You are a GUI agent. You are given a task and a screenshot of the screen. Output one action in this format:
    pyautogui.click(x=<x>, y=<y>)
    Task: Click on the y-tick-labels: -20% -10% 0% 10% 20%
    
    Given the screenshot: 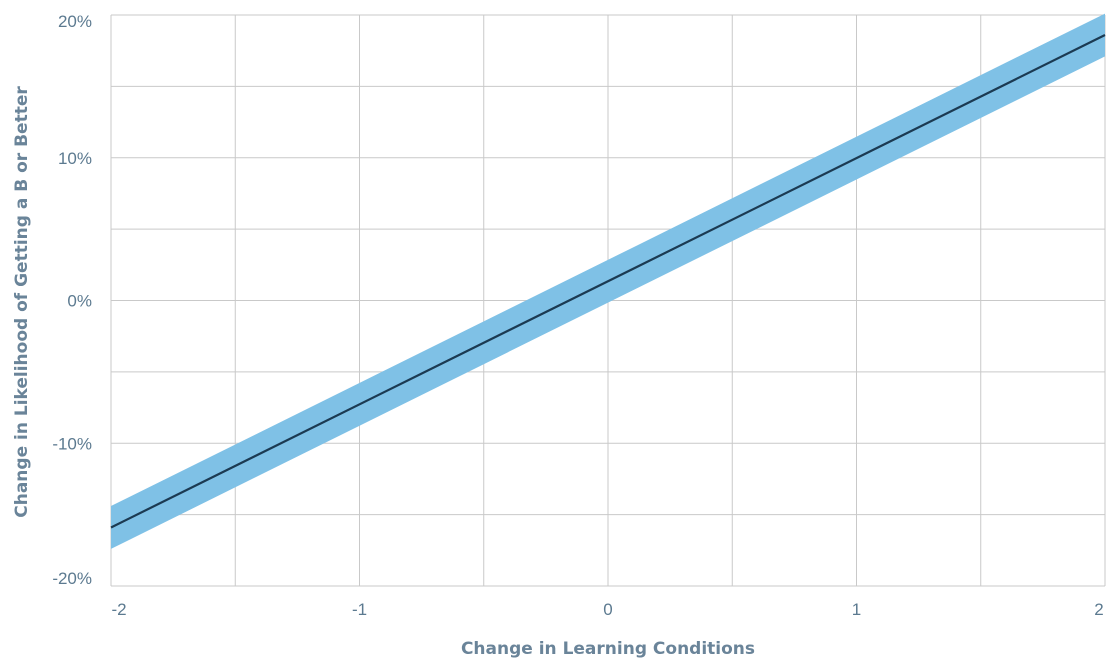 What is the action you would take?
    pyautogui.click(x=72, y=300)
    